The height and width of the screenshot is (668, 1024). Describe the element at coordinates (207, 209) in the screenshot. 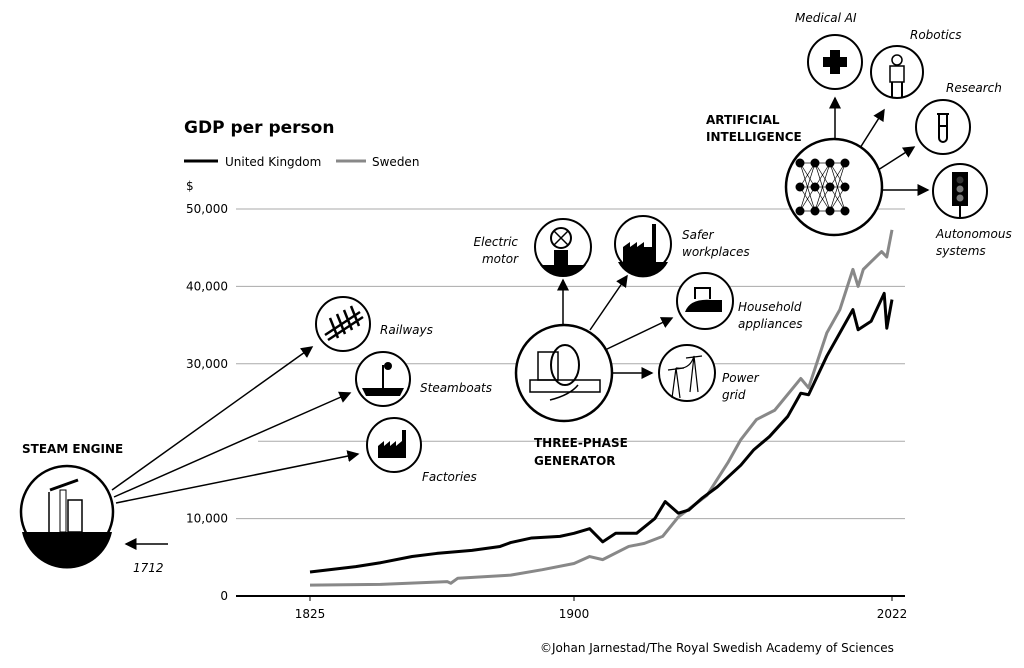

I see `y-tick-label: 50,000` at that location.